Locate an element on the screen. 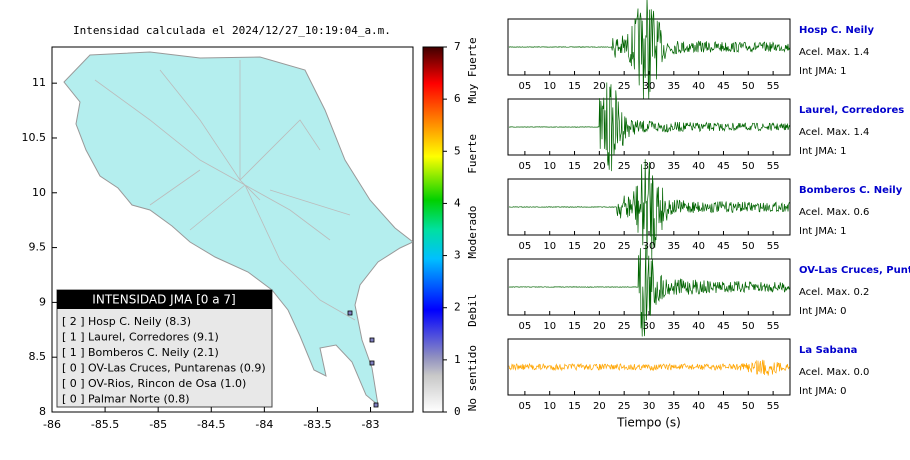 The width and height of the screenshot is (910, 460). y-tick-label: 9 is located at coordinates (42, 301).